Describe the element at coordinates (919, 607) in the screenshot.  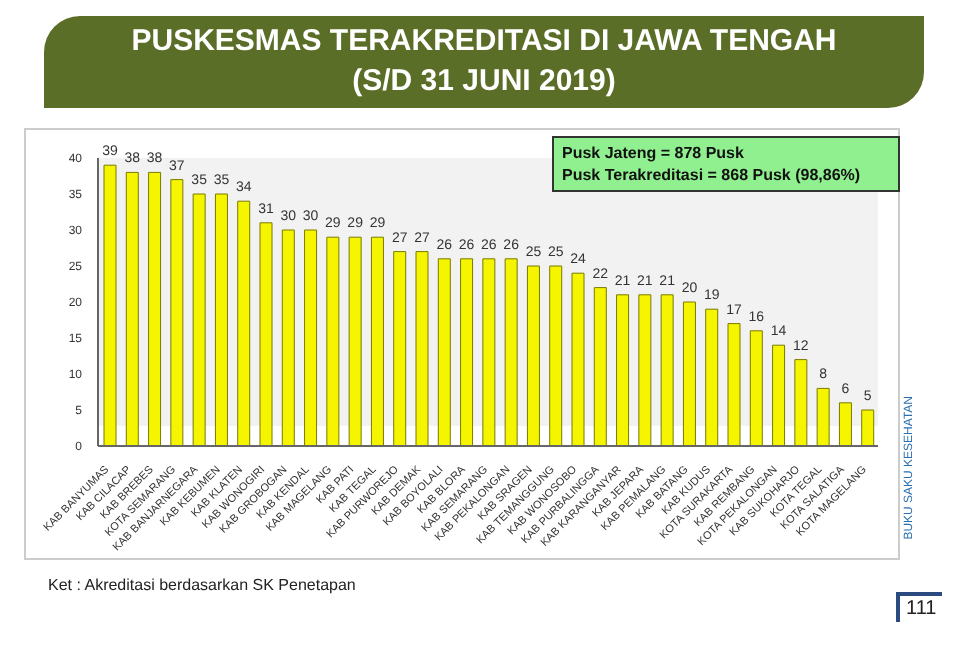
I see `text: 111` at that location.